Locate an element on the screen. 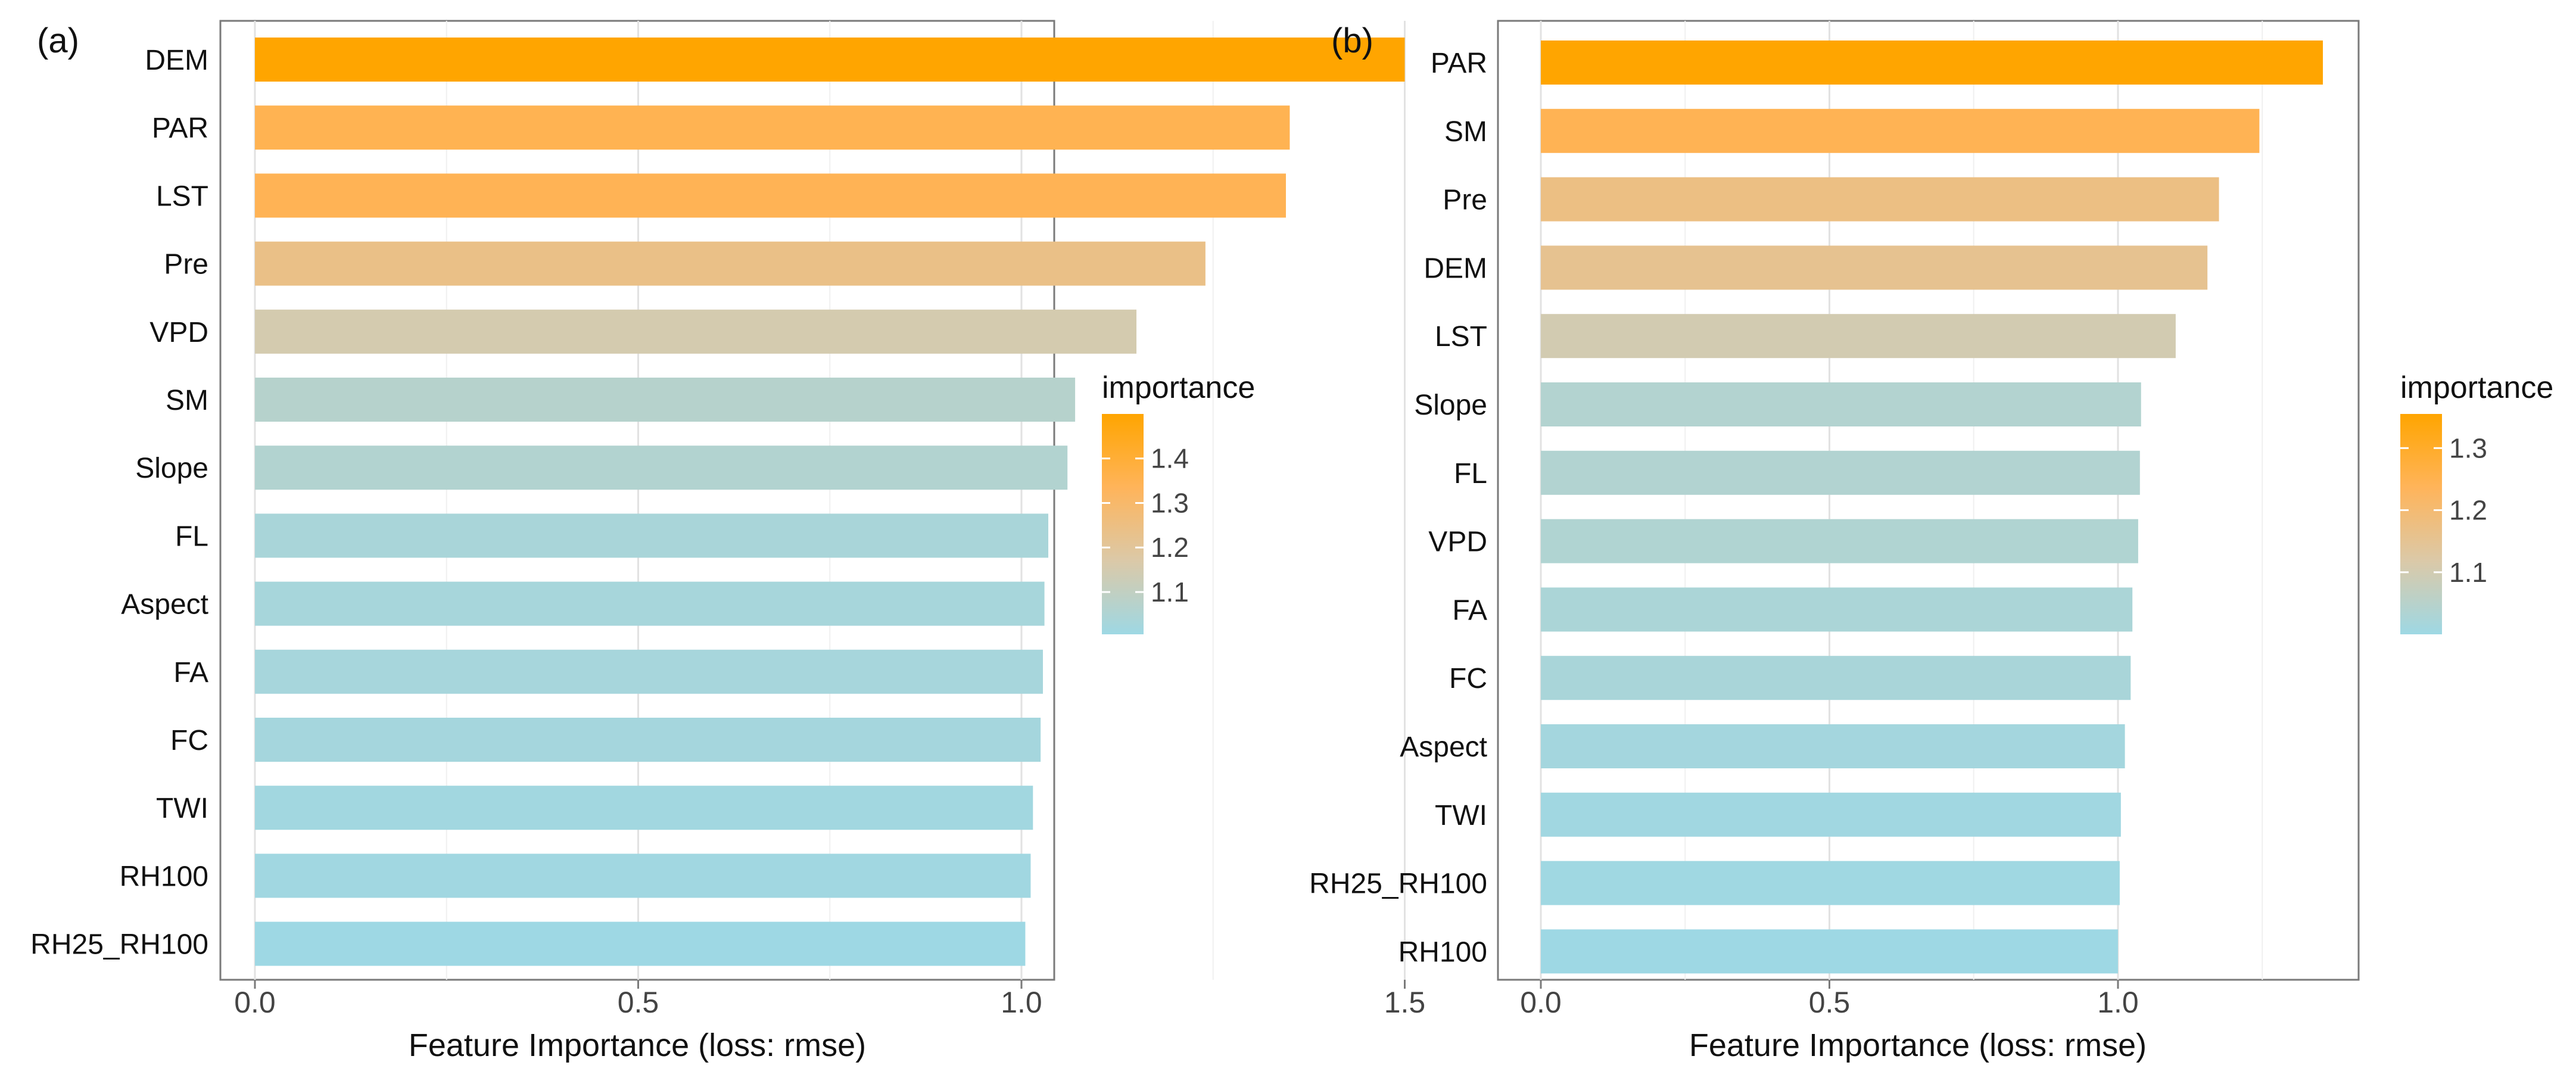  legend-ticks: 1.1 1.2 1.3 1.4 is located at coordinates (1145, 525).